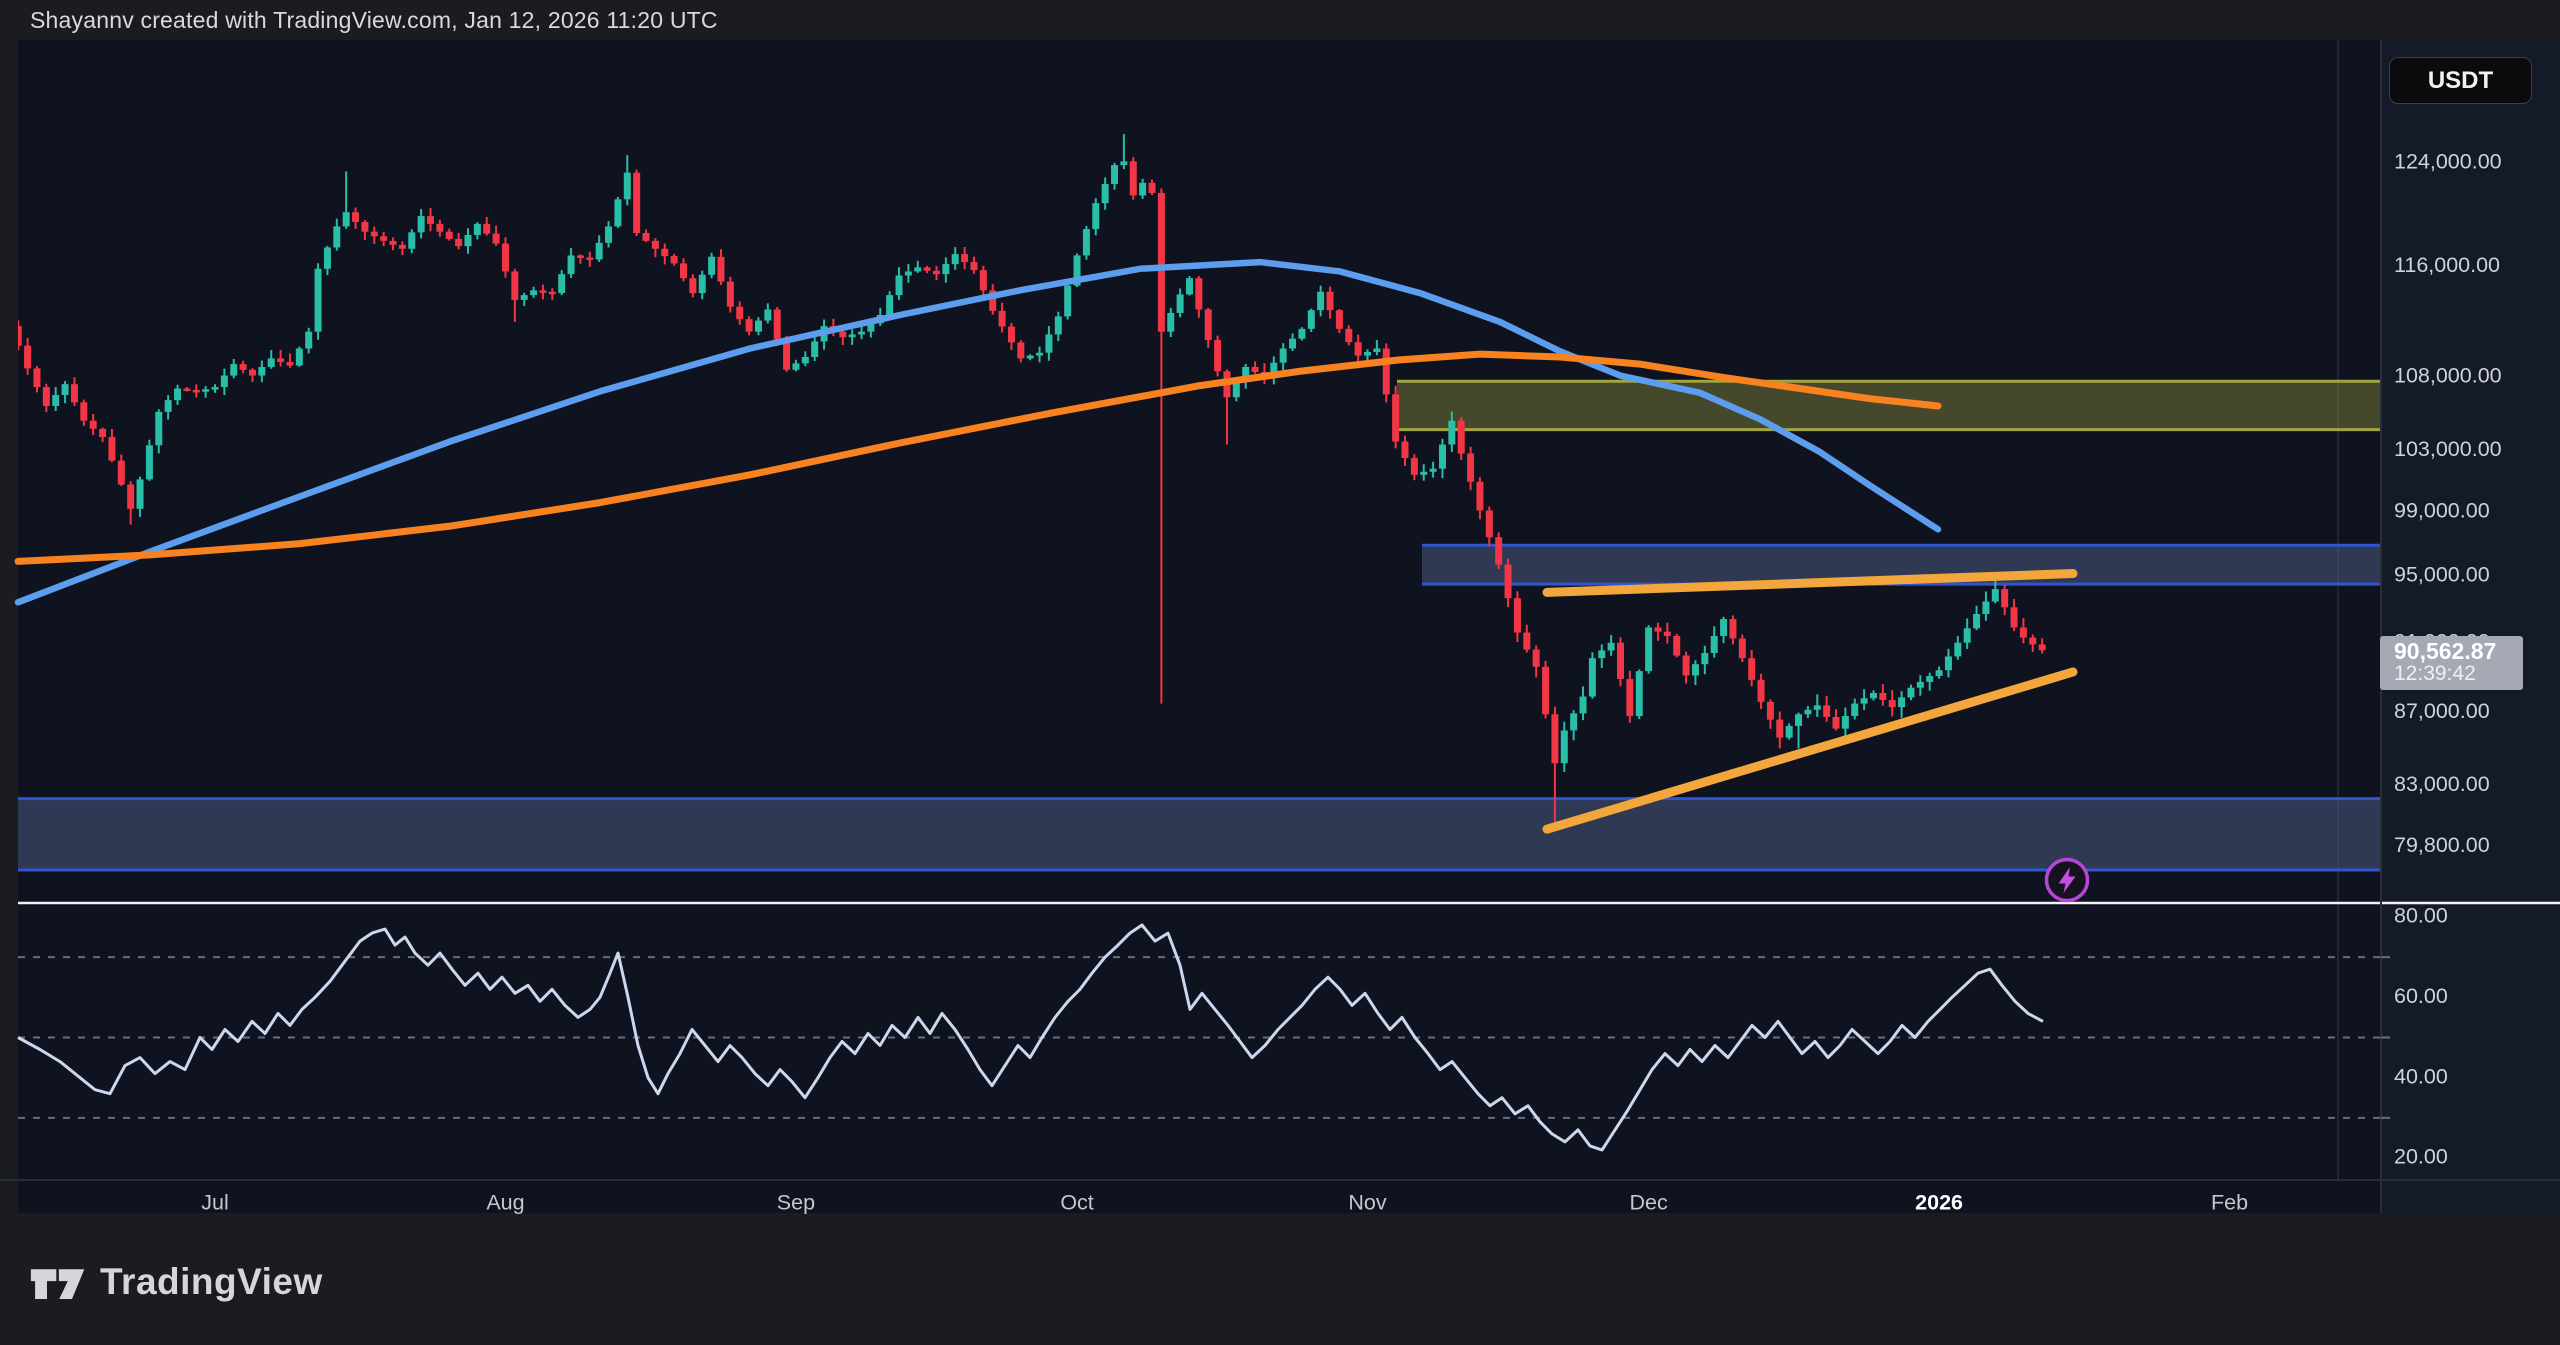 This screenshot has width=2560, height=1345. I want to click on price-axis-bg, so click(2470, 626).